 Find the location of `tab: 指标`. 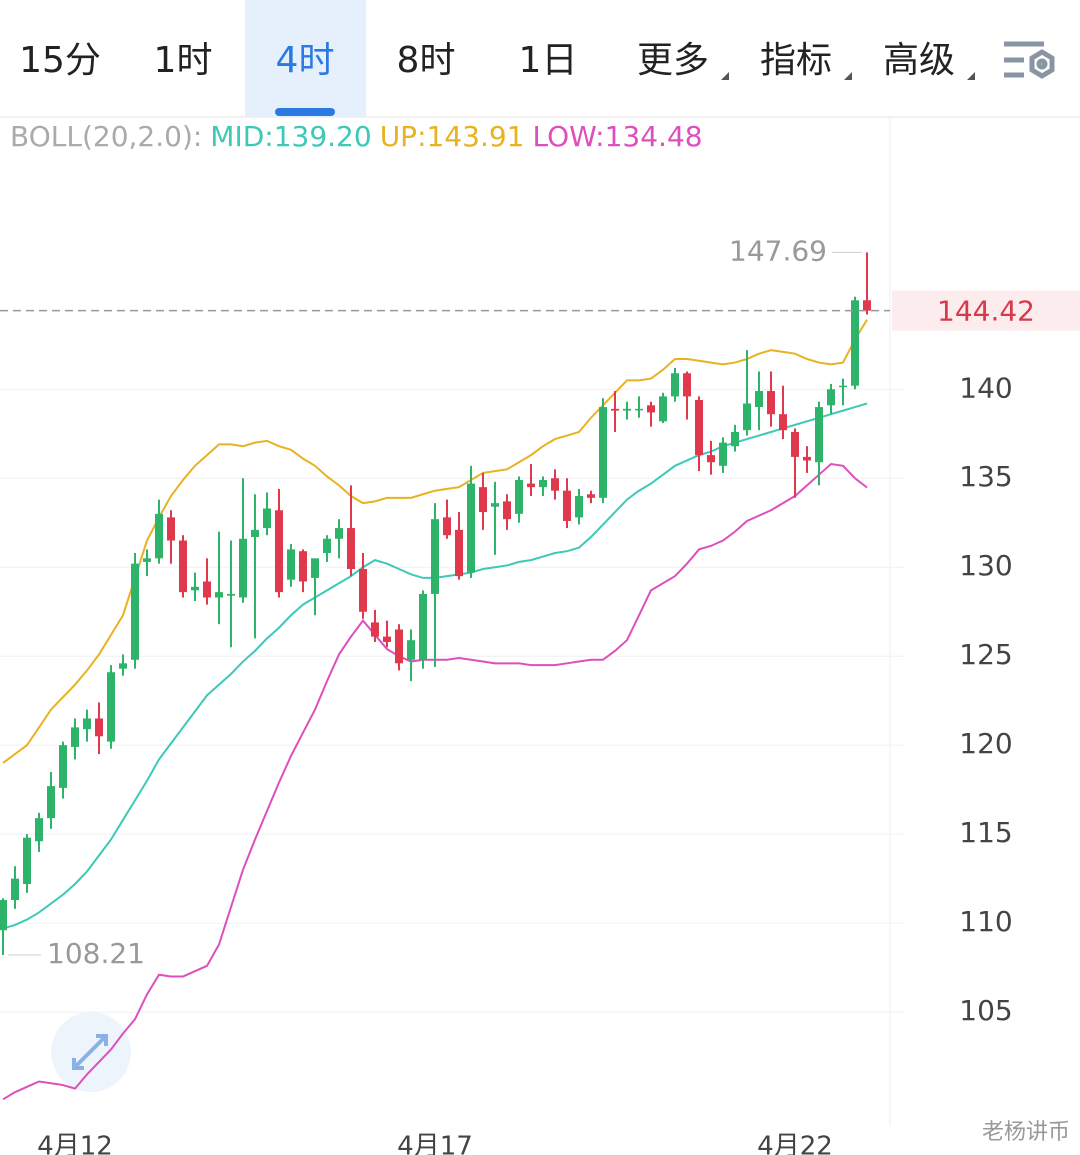

tab: 指标 is located at coordinates (796, 60).